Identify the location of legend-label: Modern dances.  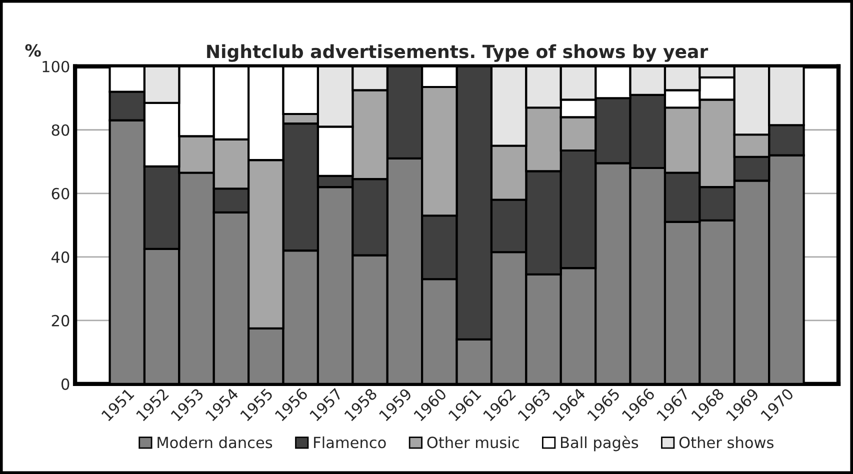
(215, 442).